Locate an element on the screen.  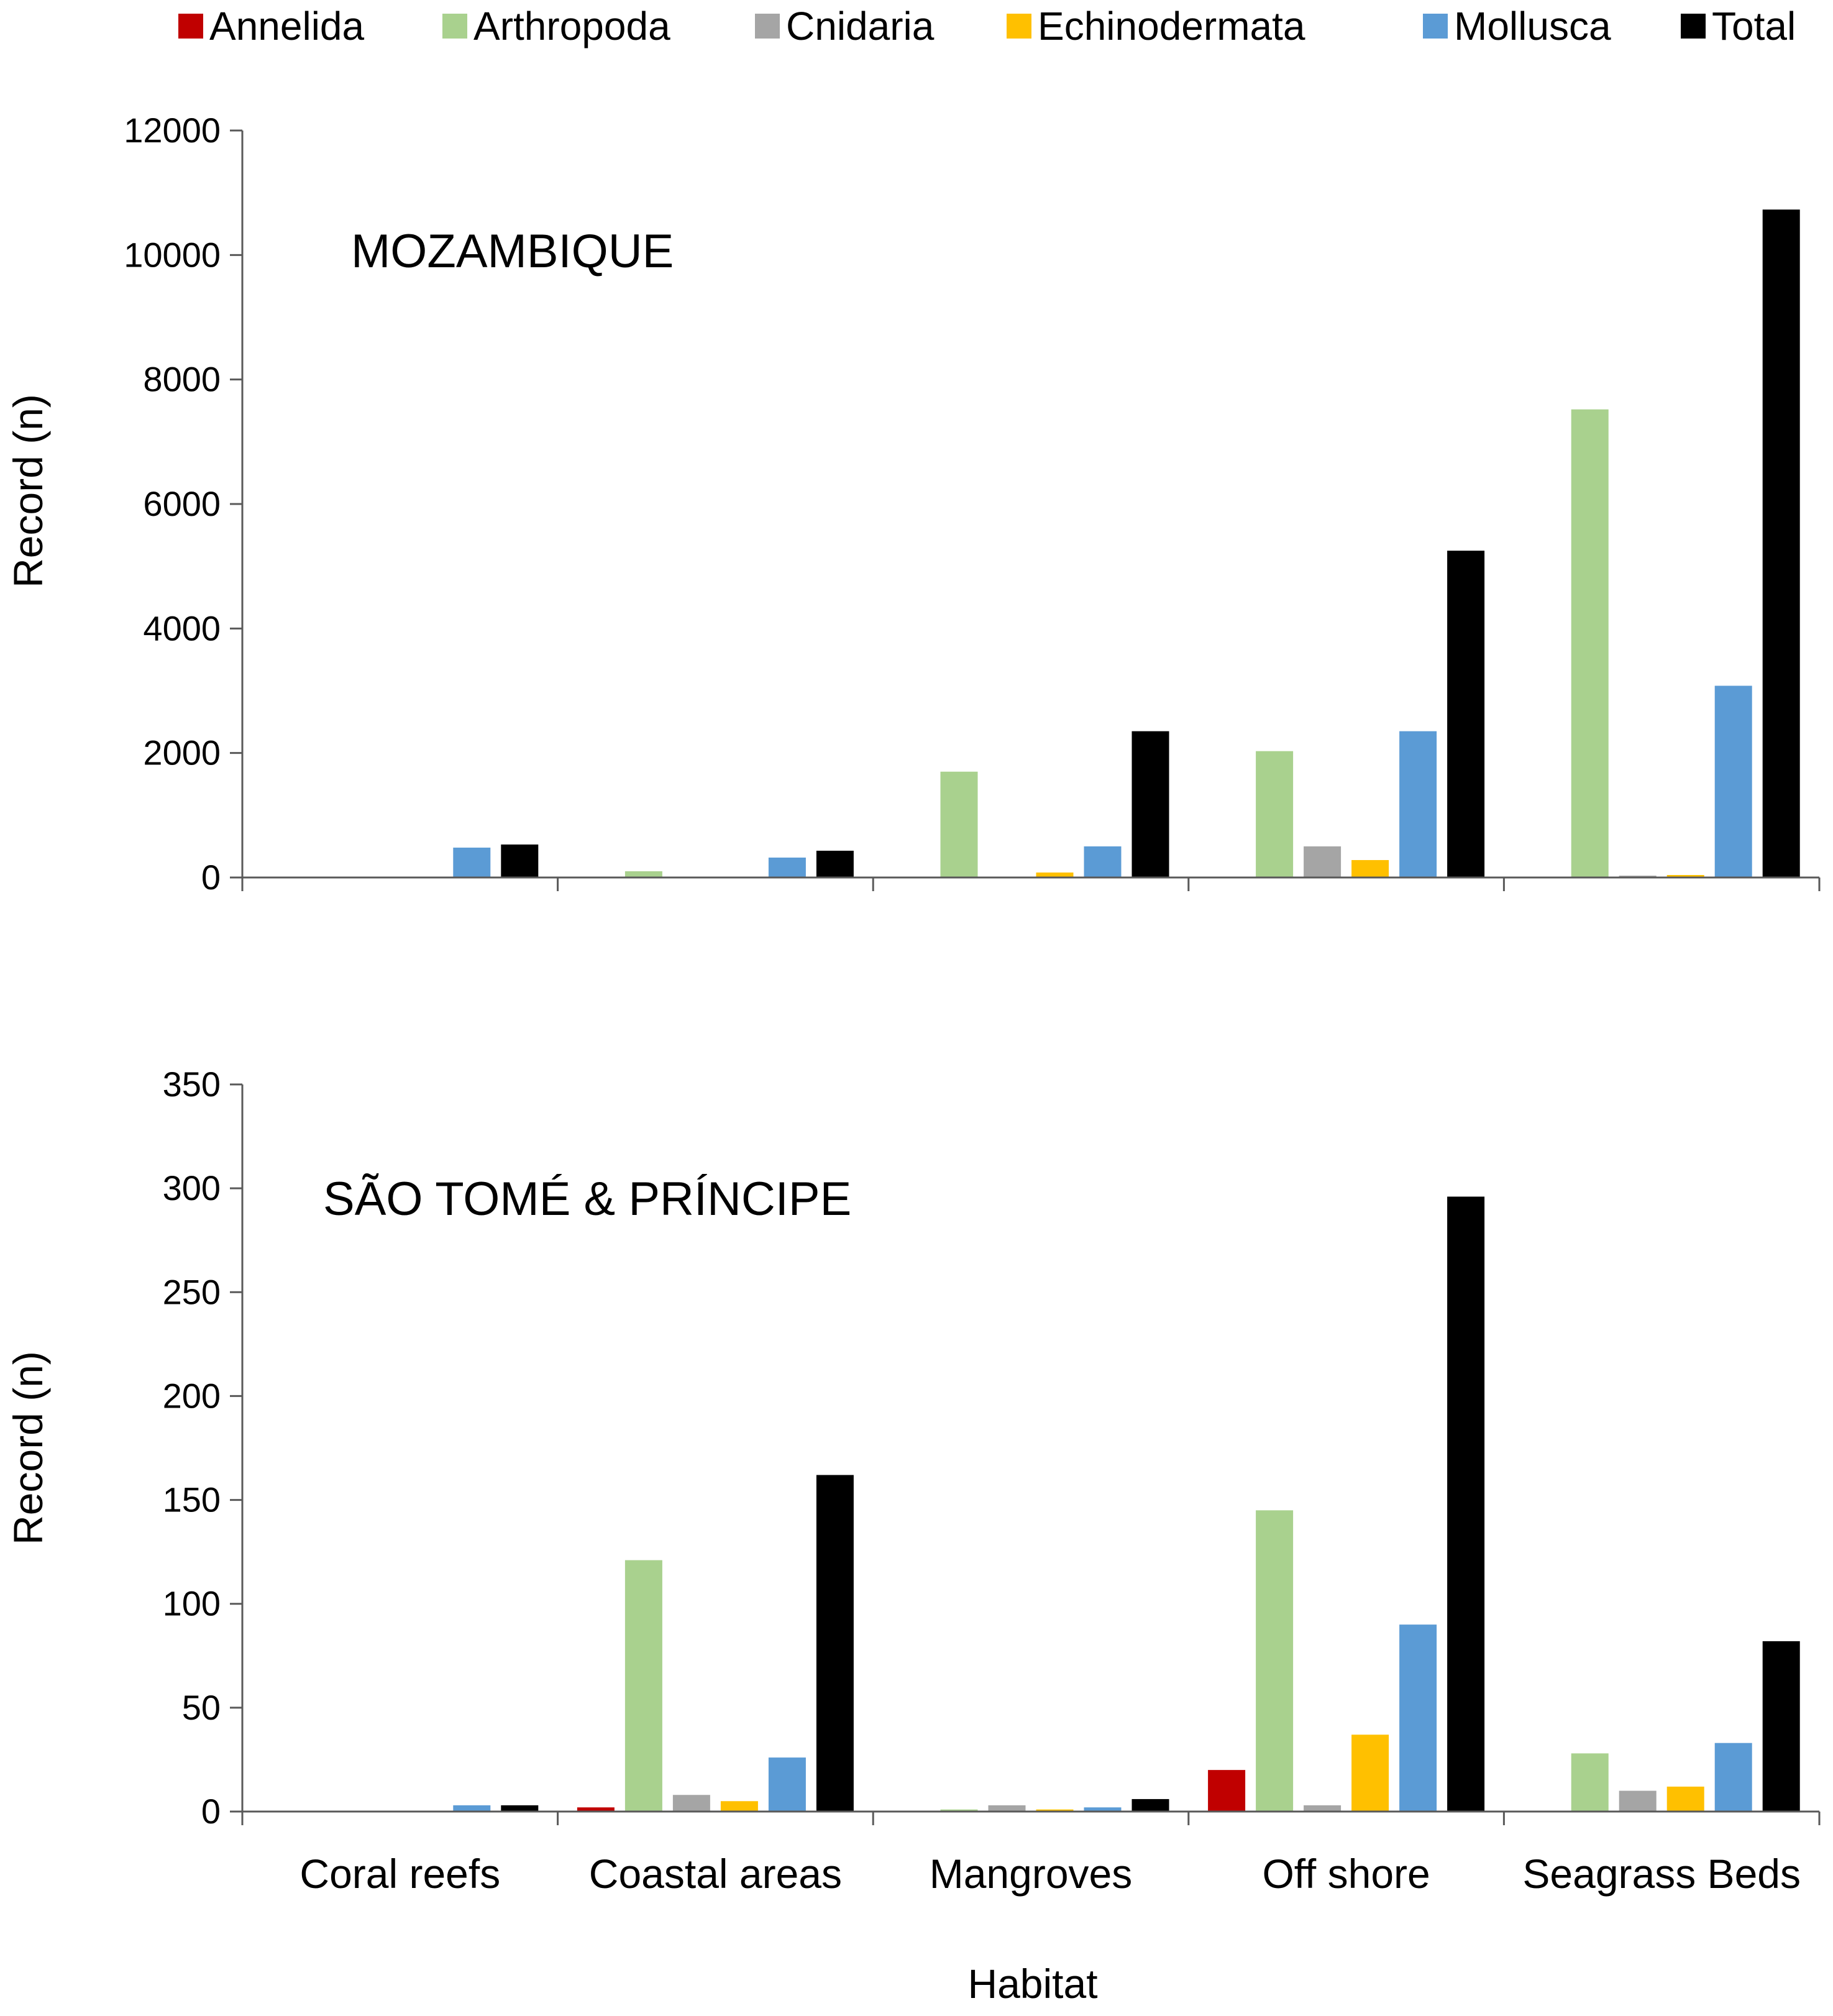
x-axis-title: Habitat is located at coordinates (1032, 1984).